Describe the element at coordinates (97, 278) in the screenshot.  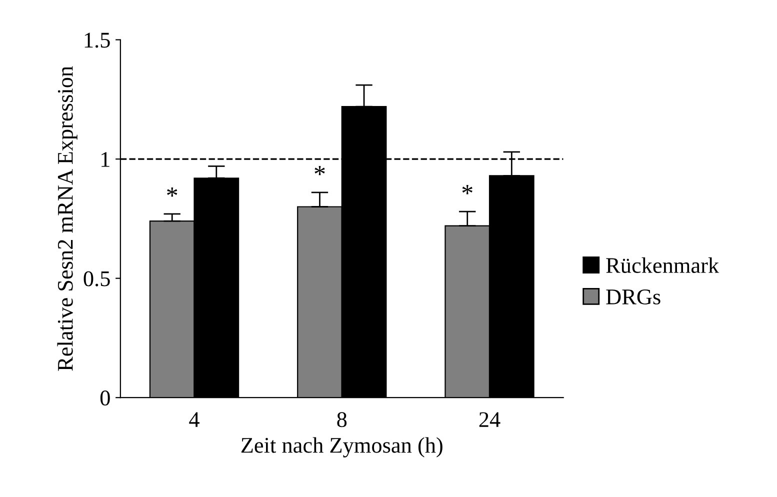
I see `y-tick-label: 0.5` at that location.